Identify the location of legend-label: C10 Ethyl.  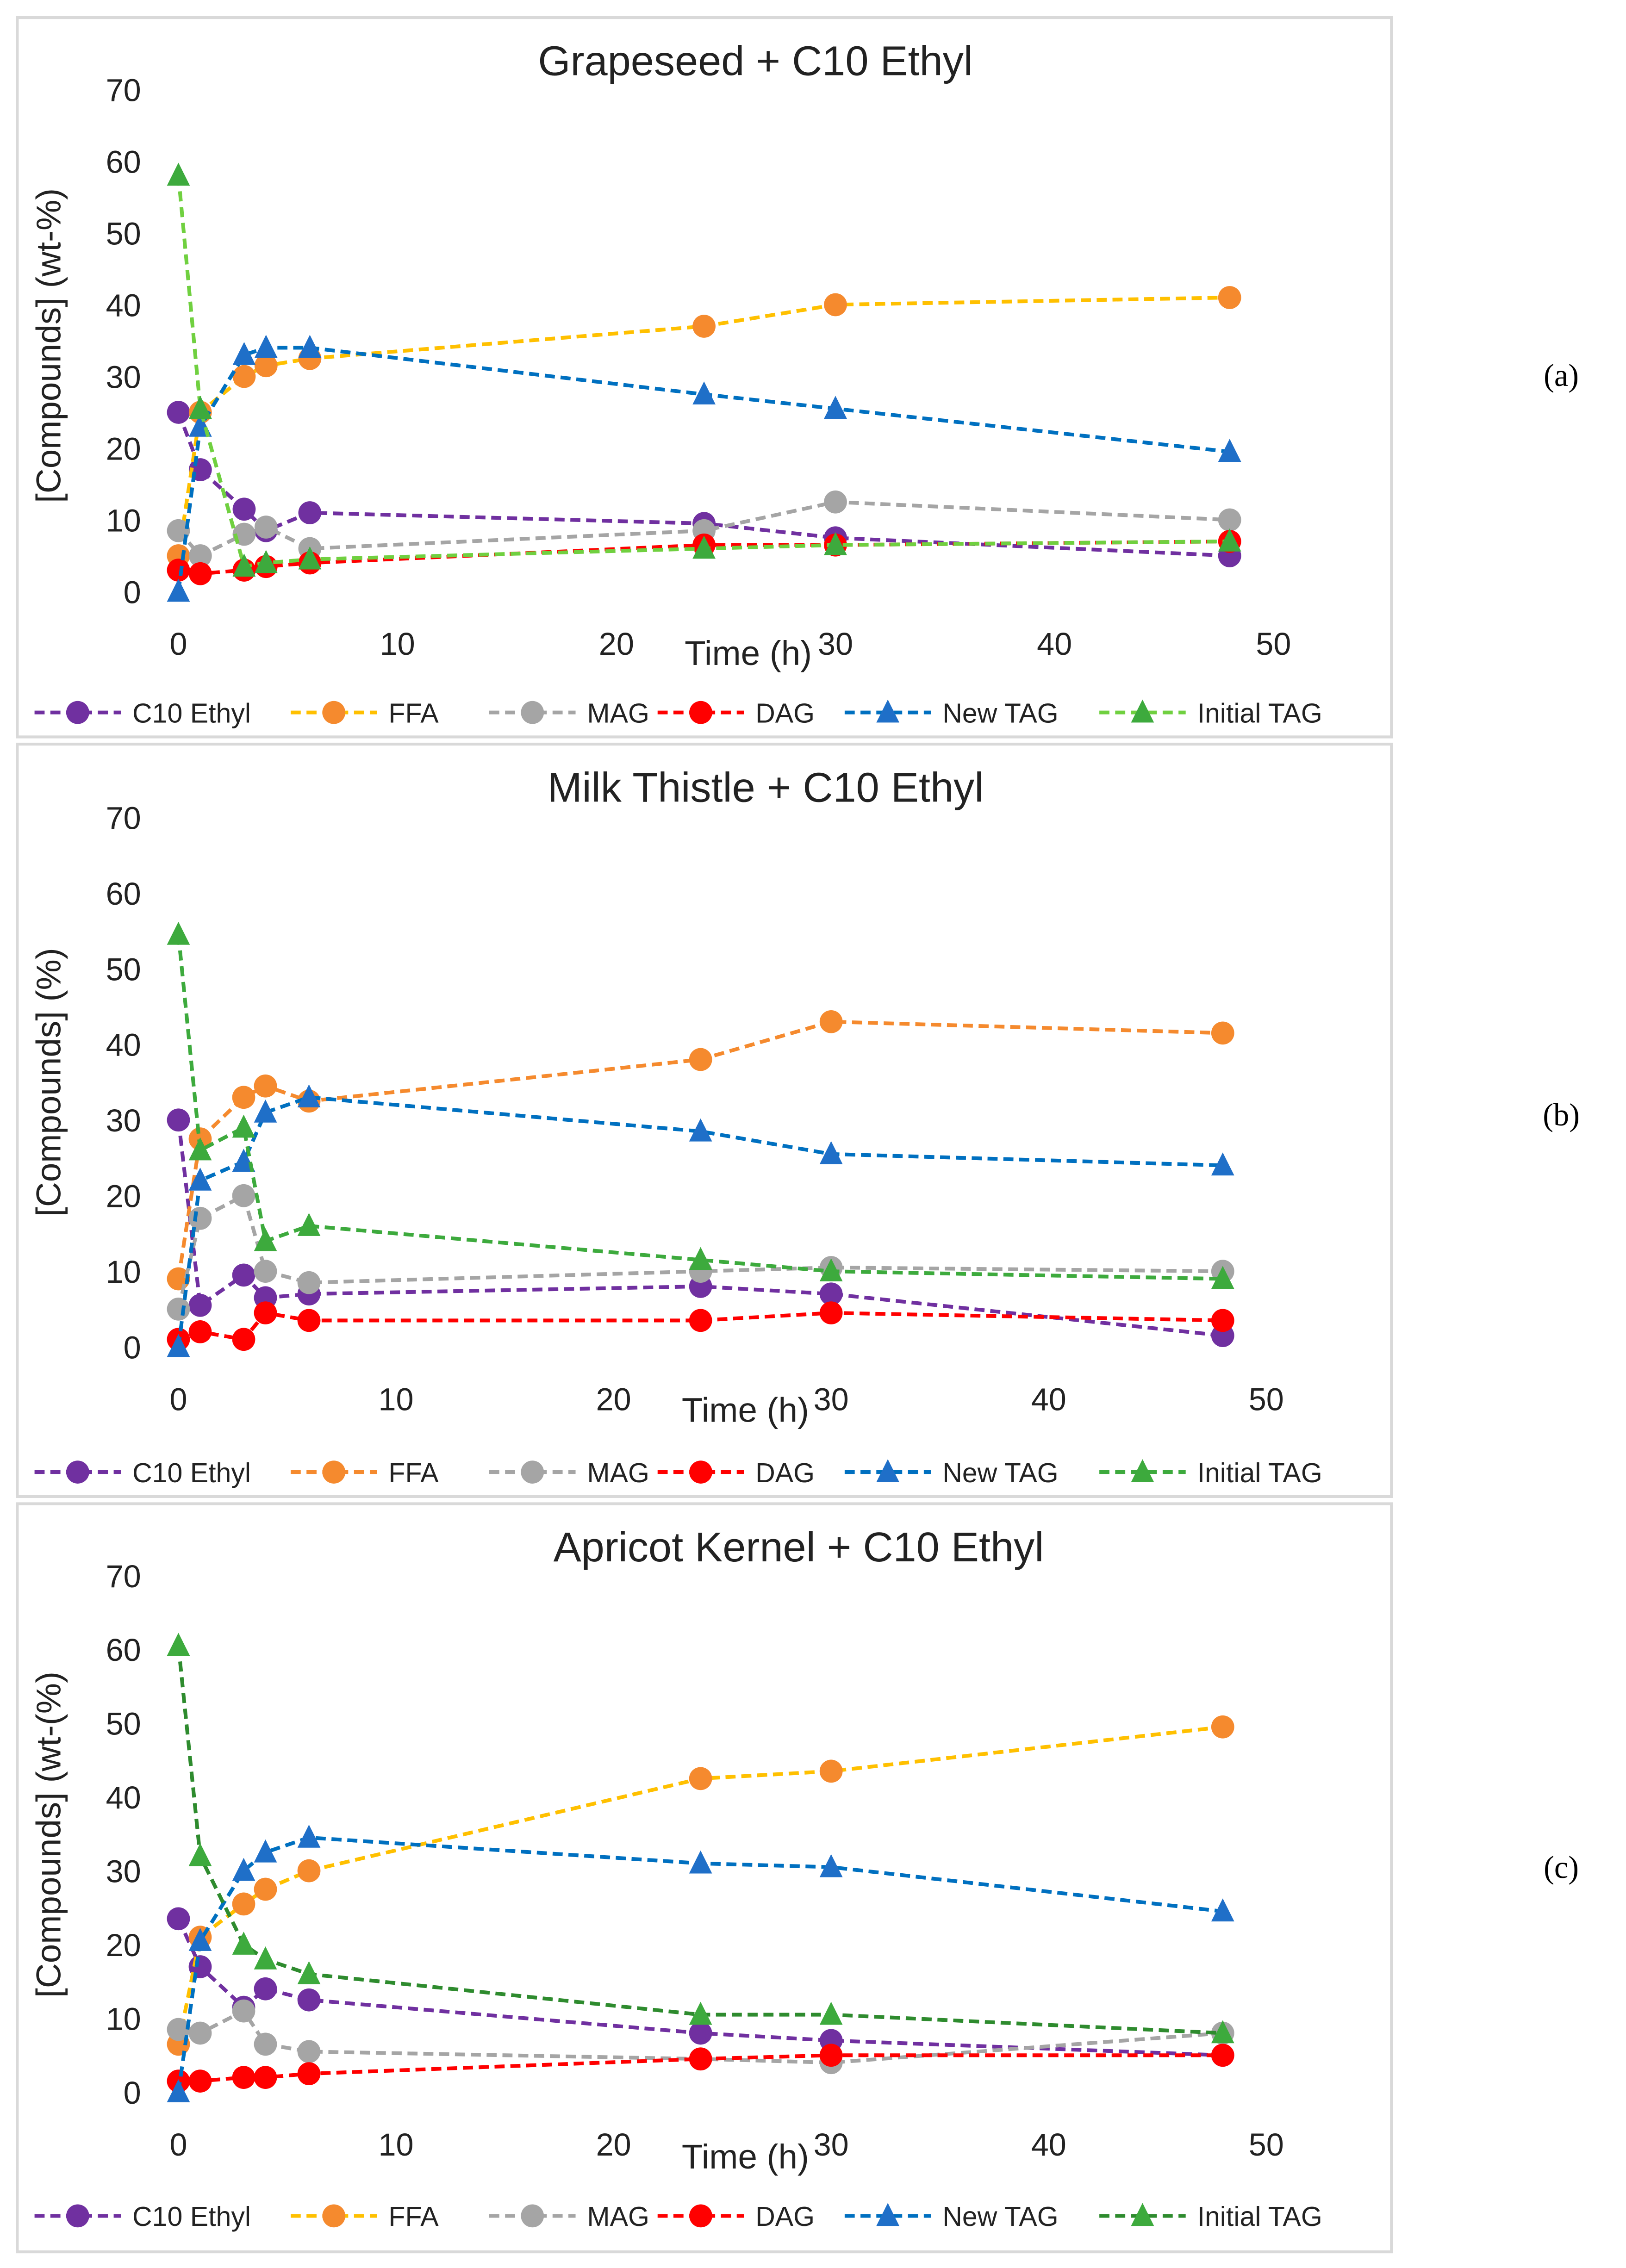
(191, 713).